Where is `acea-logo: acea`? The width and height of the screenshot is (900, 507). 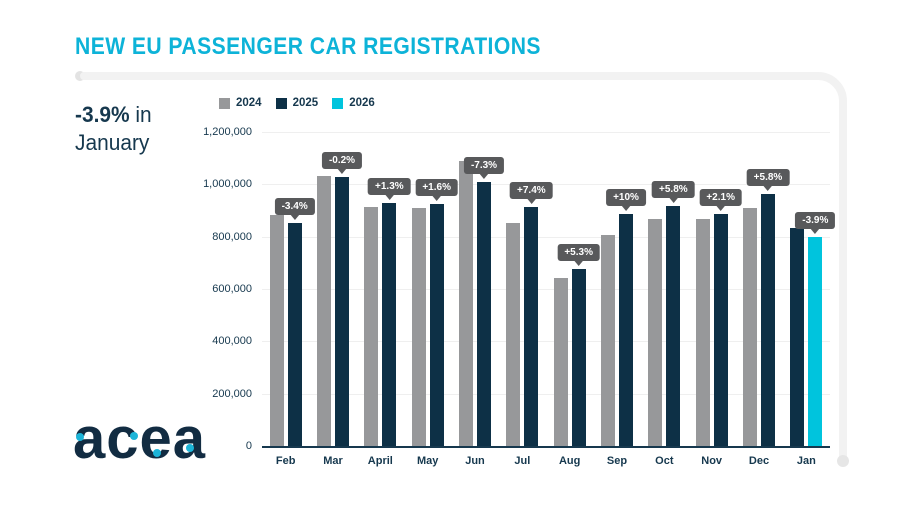 acea-logo: acea is located at coordinates (143, 445).